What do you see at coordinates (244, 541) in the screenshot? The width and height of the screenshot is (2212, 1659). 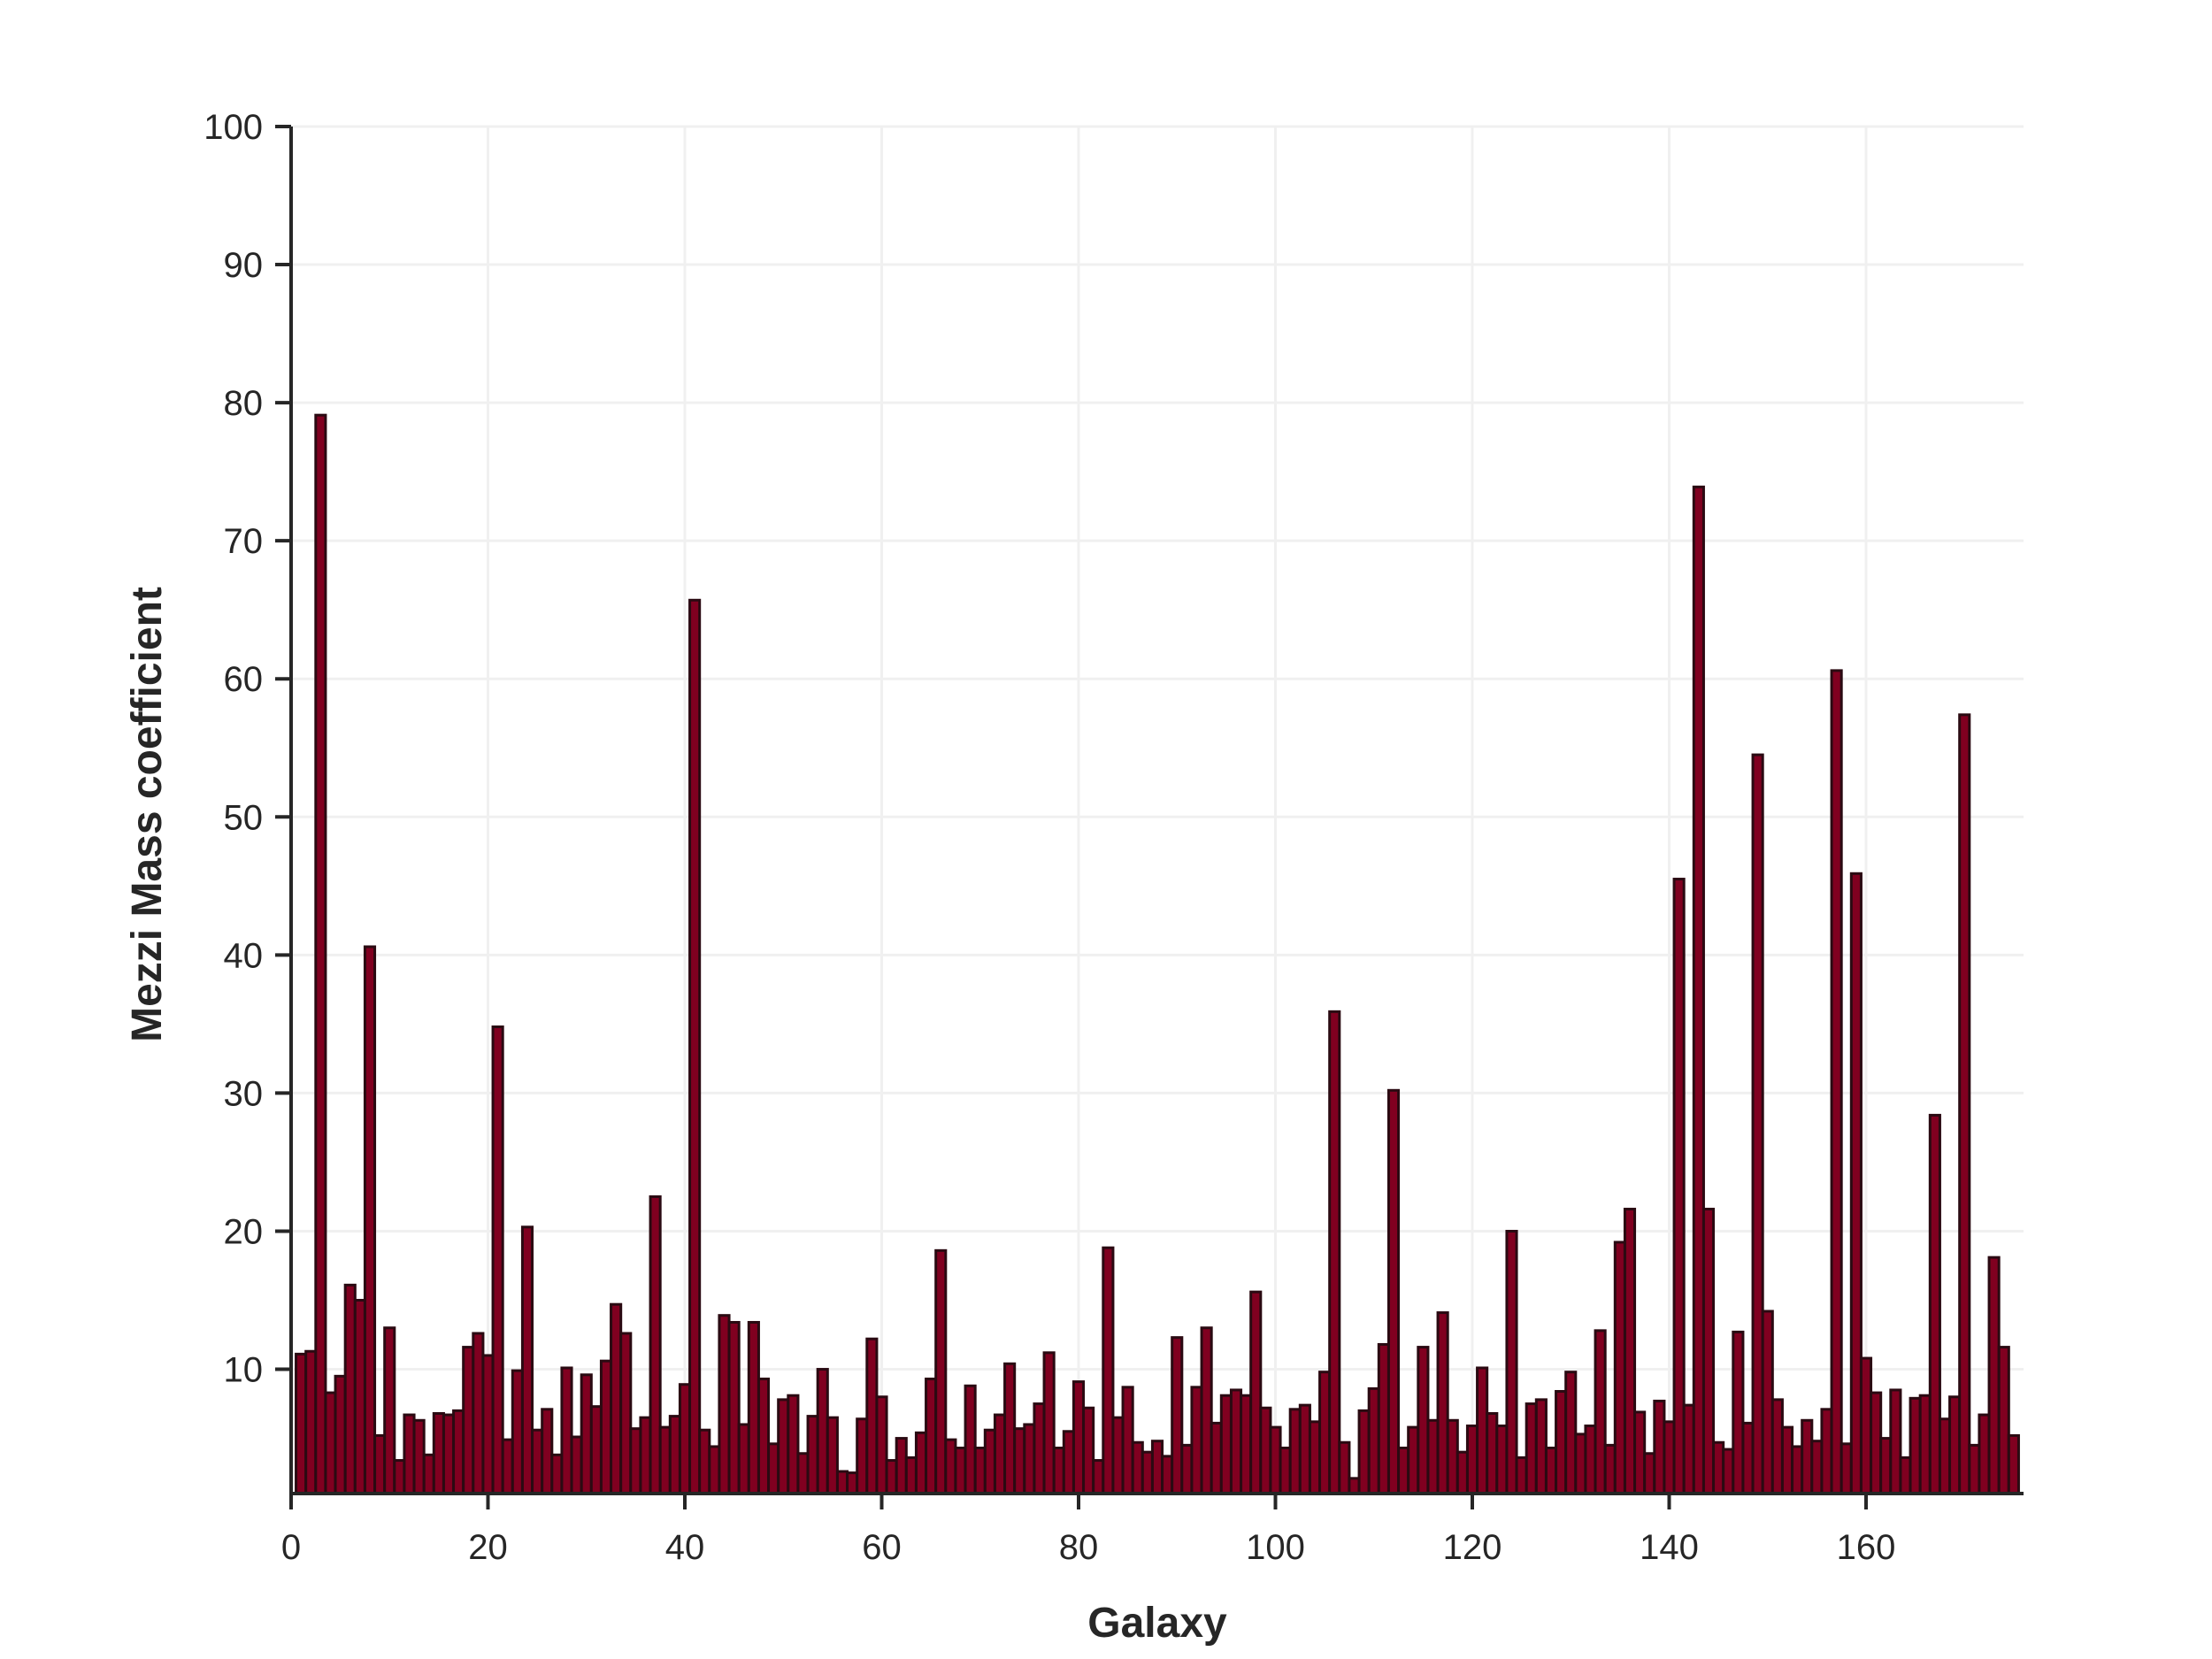 I see `y-tick-label: 70` at bounding box center [244, 541].